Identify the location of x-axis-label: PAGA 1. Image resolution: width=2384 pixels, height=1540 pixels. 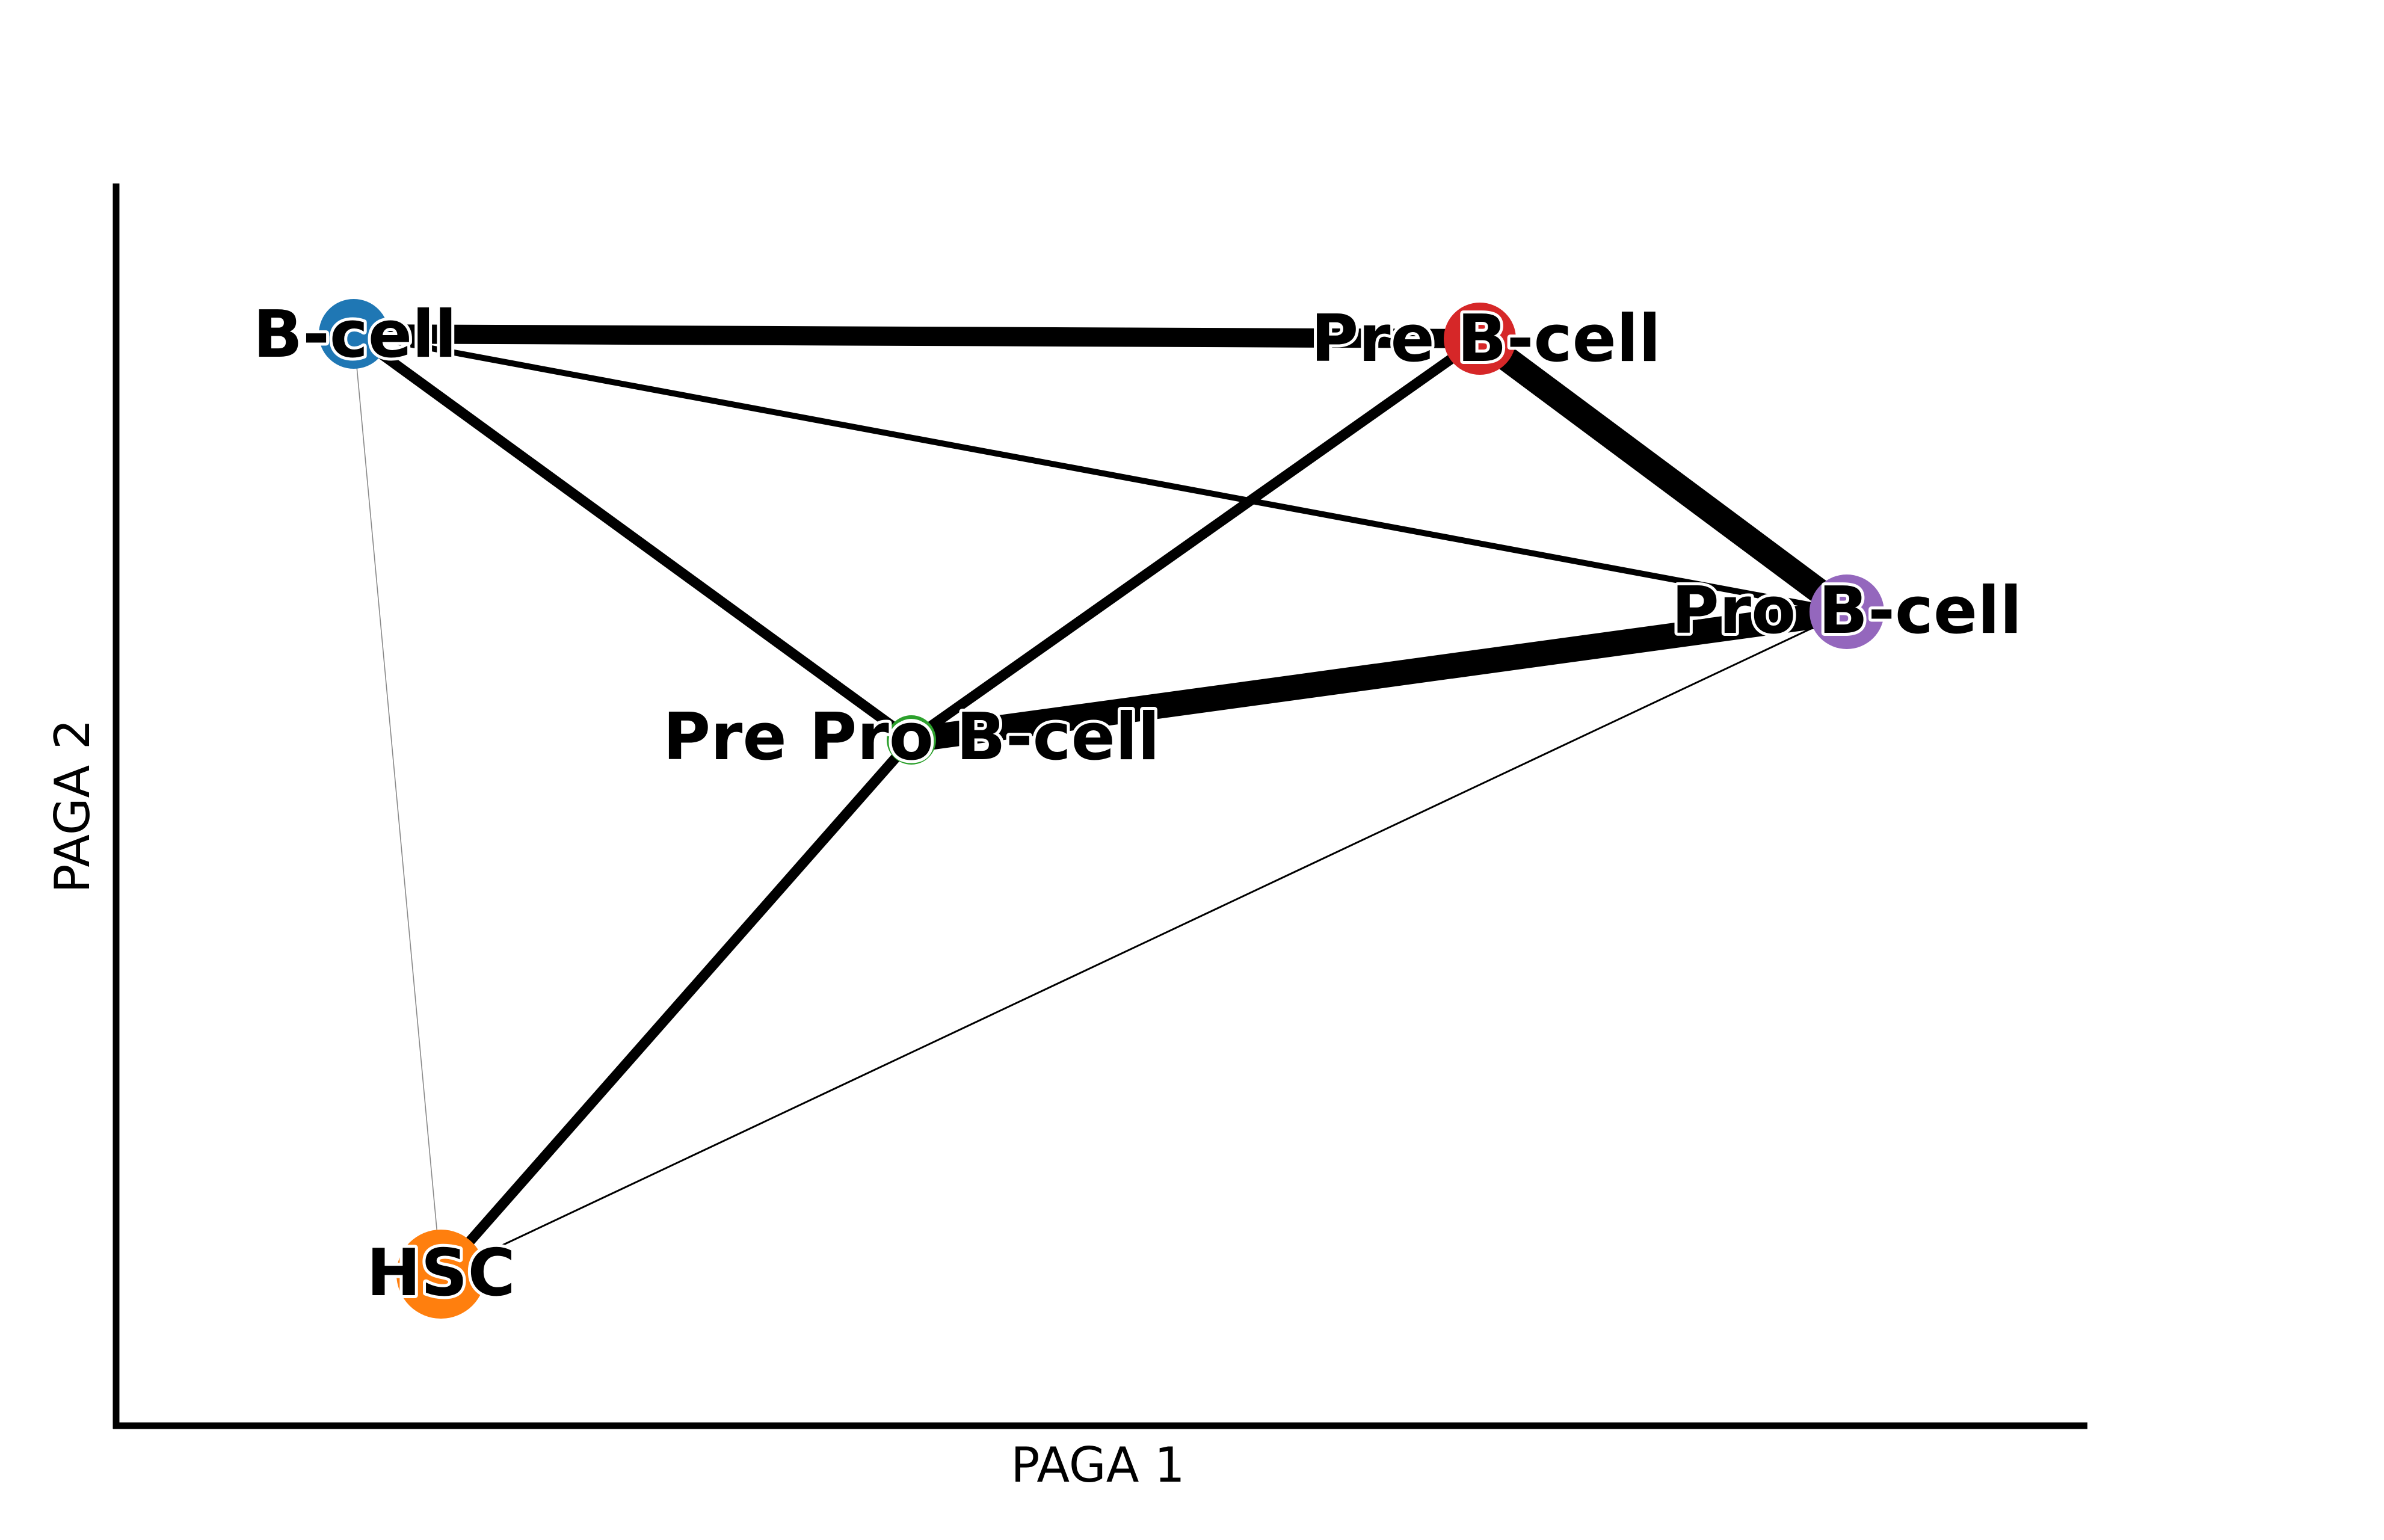
(1098, 1465).